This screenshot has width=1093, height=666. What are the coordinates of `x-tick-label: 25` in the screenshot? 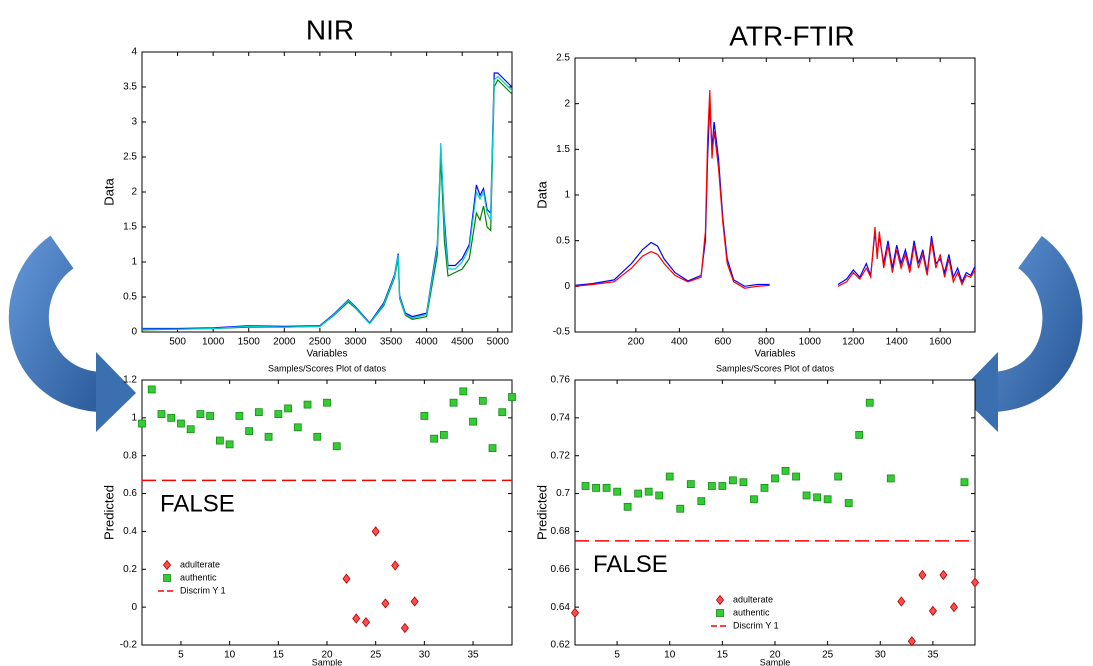 It's located at (828, 655).